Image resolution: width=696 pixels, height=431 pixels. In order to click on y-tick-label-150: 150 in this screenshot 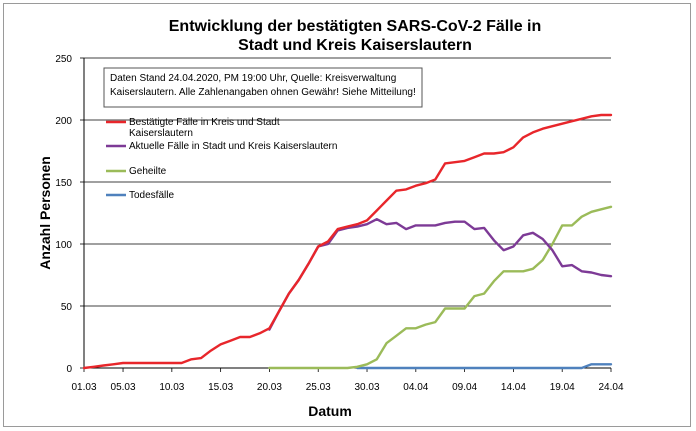, I will do `click(63, 183)`.